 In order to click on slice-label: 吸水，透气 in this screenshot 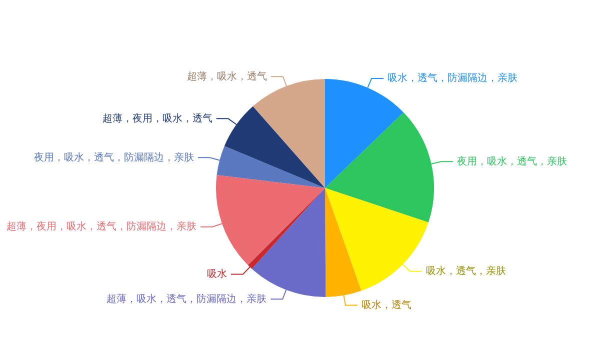, I will do `click(386, 304)`.